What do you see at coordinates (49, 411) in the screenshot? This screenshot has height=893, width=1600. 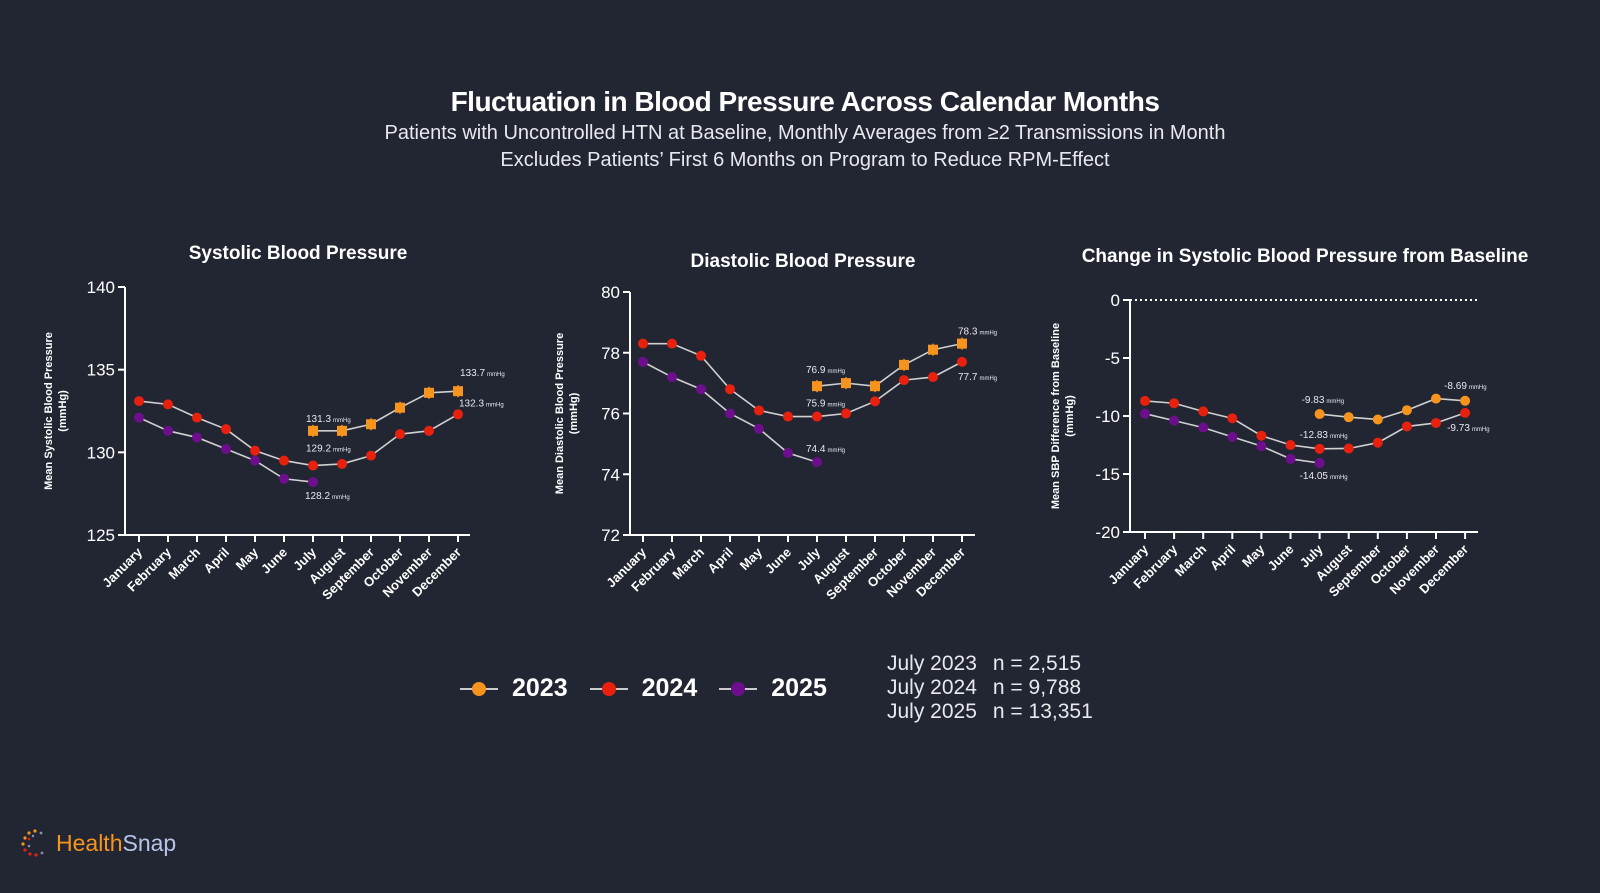 I see `y-axis-label-line: Mean Systolic Blood Pressure` at bounding box center [49, 411].